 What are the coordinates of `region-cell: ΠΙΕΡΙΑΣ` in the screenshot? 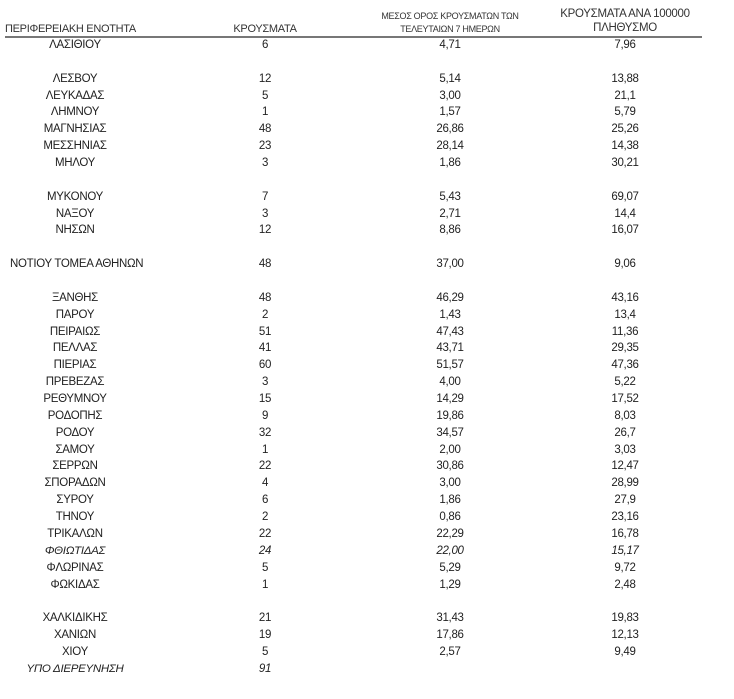 It's located at (75, 365).